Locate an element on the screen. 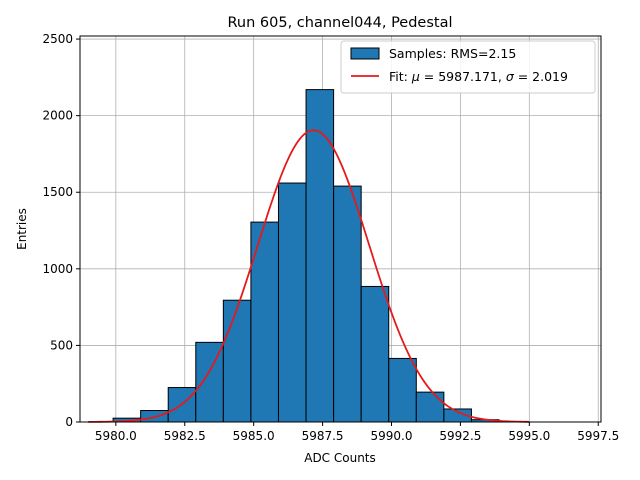  legend-fit-mu-value: = 5987.171, is located at coordinates (463, 76).